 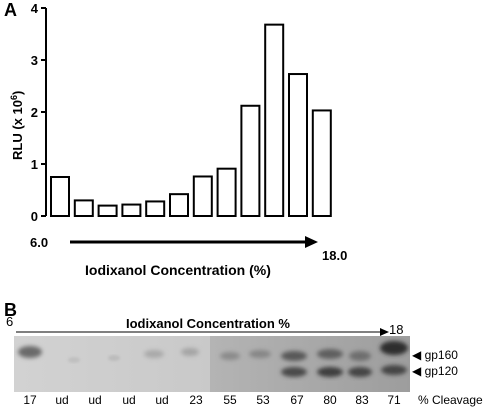 What do you see at coordinates (30, 400) in the screenshot?
I see `cleavage-value: 17` at bounding box center [30, 400].